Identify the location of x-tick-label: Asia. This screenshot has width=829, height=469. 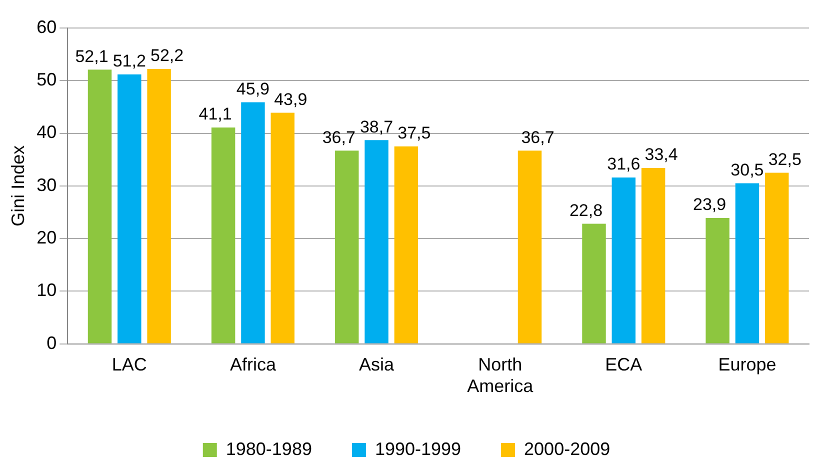
(377, 364).